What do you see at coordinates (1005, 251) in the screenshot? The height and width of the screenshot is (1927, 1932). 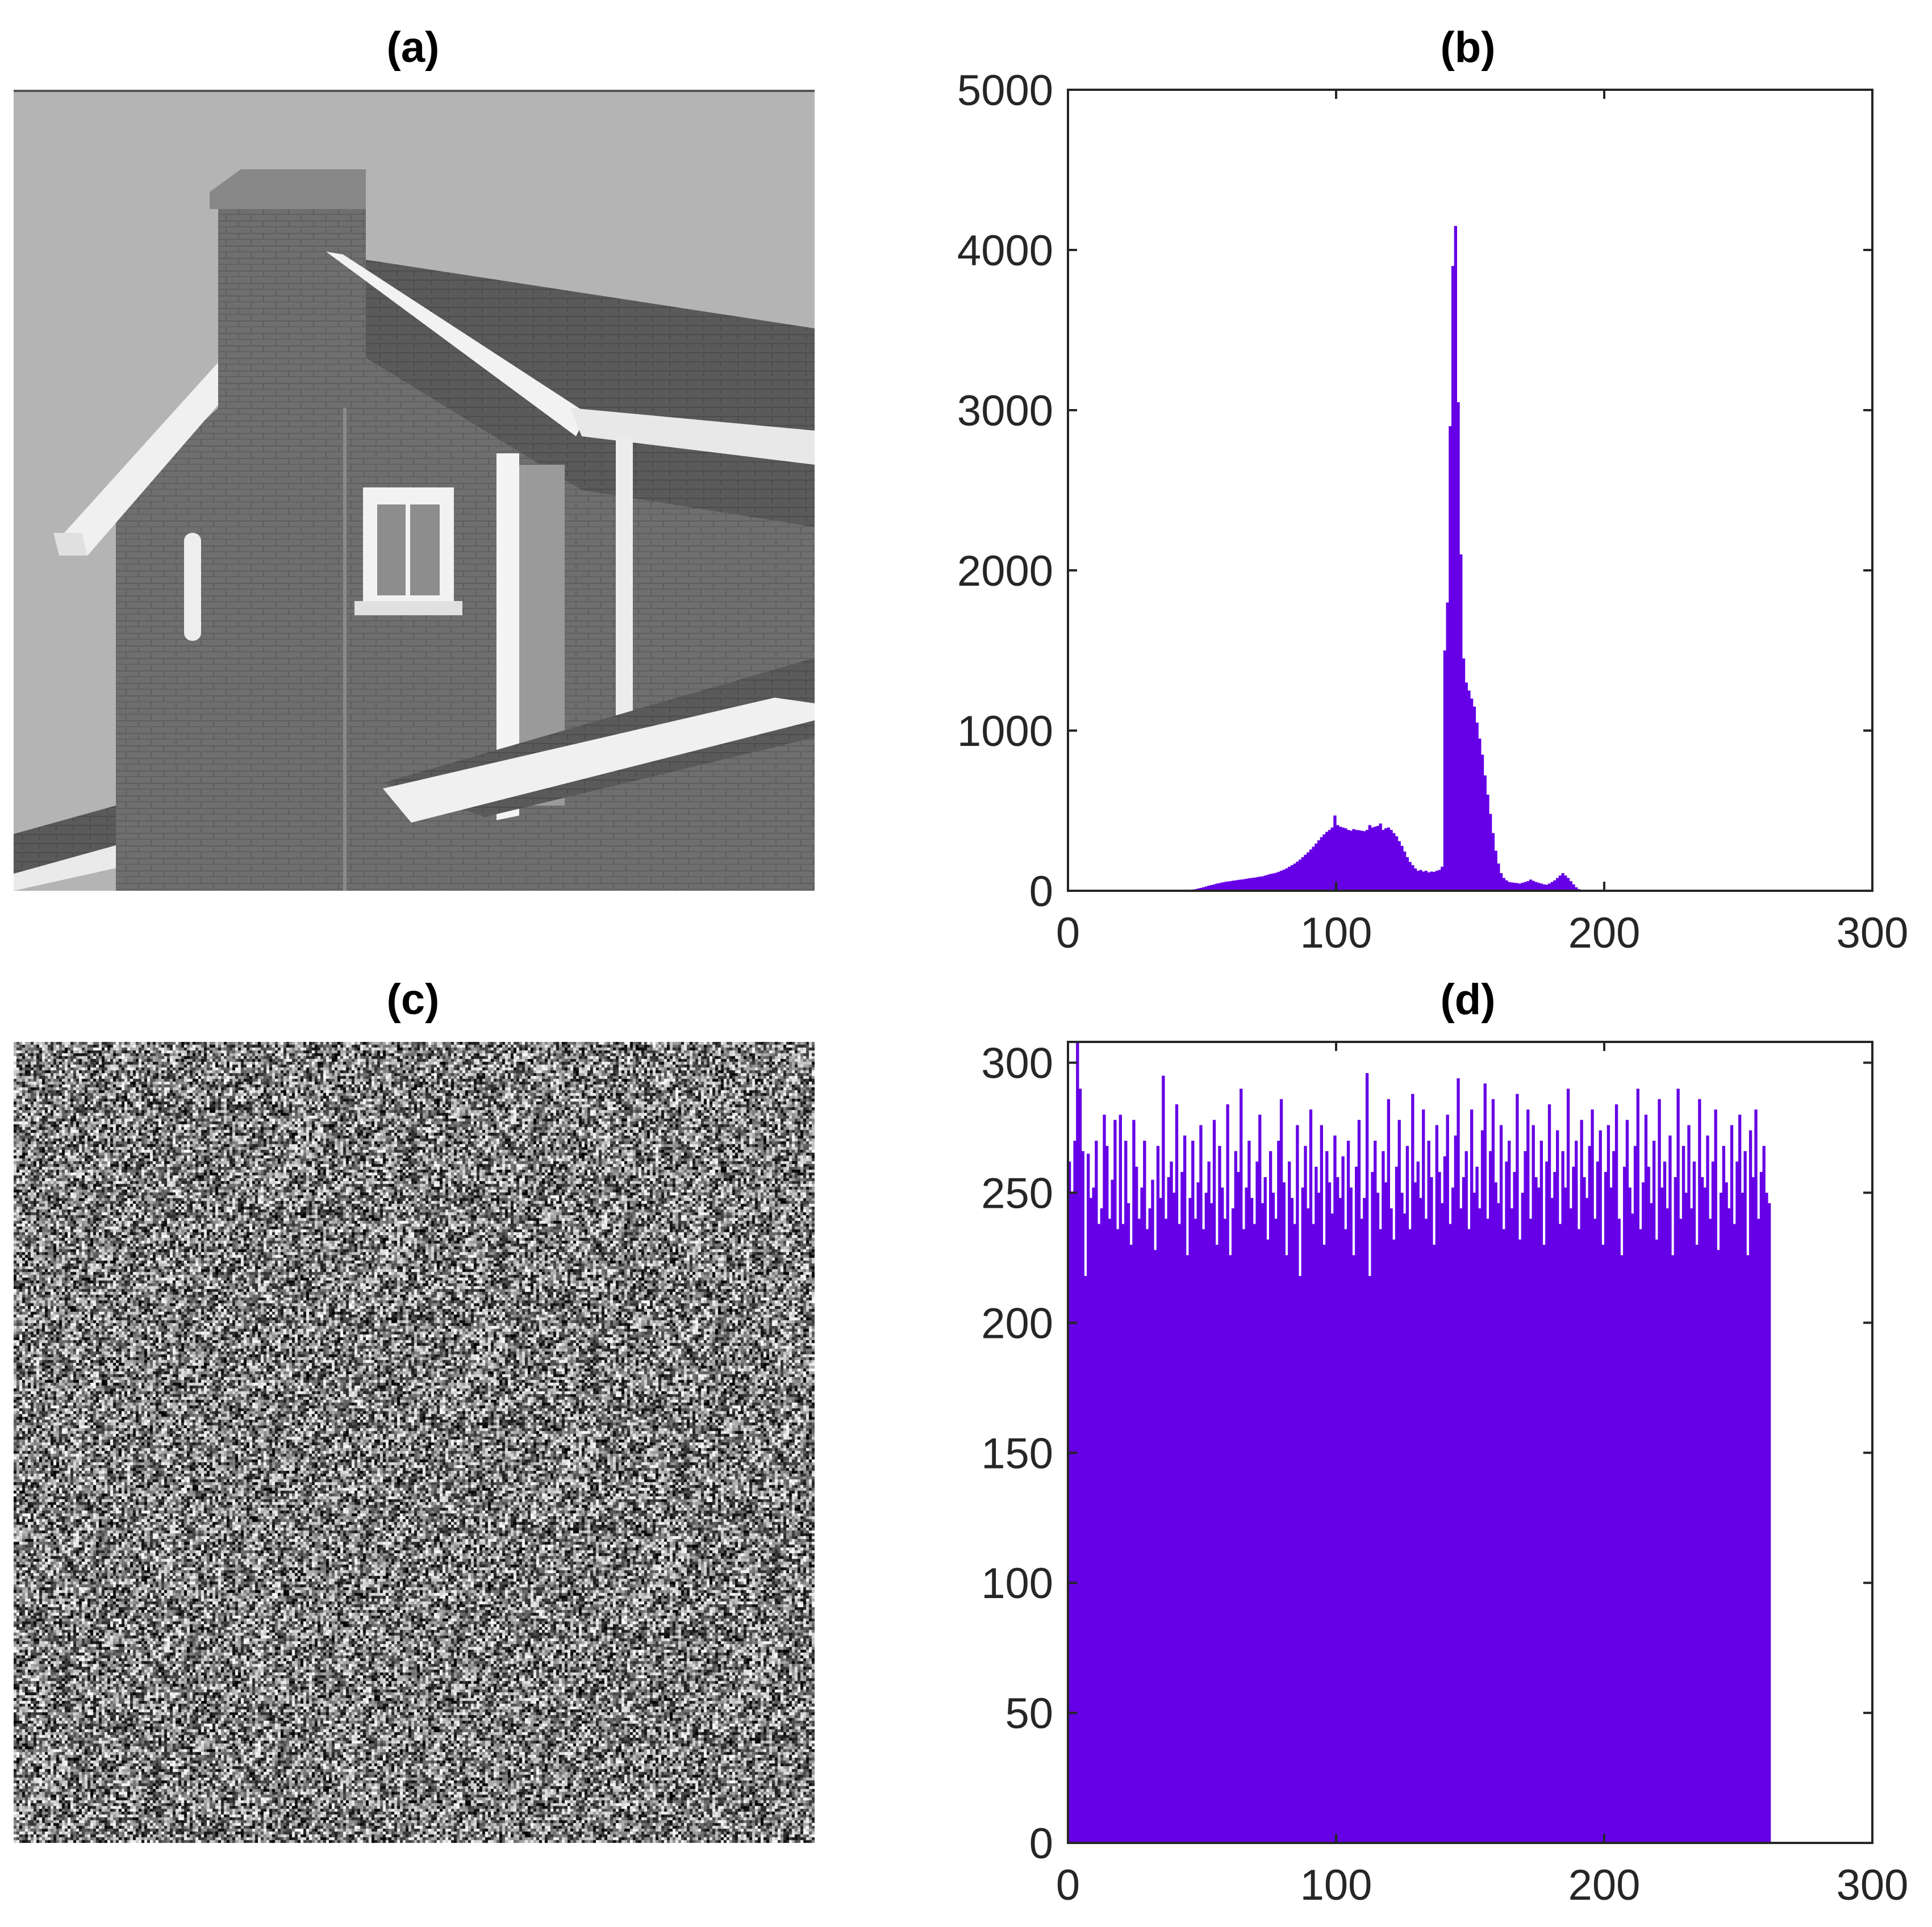 I see `histogram-b-ytick-label: 4000` at bounding box center [1005, 251].